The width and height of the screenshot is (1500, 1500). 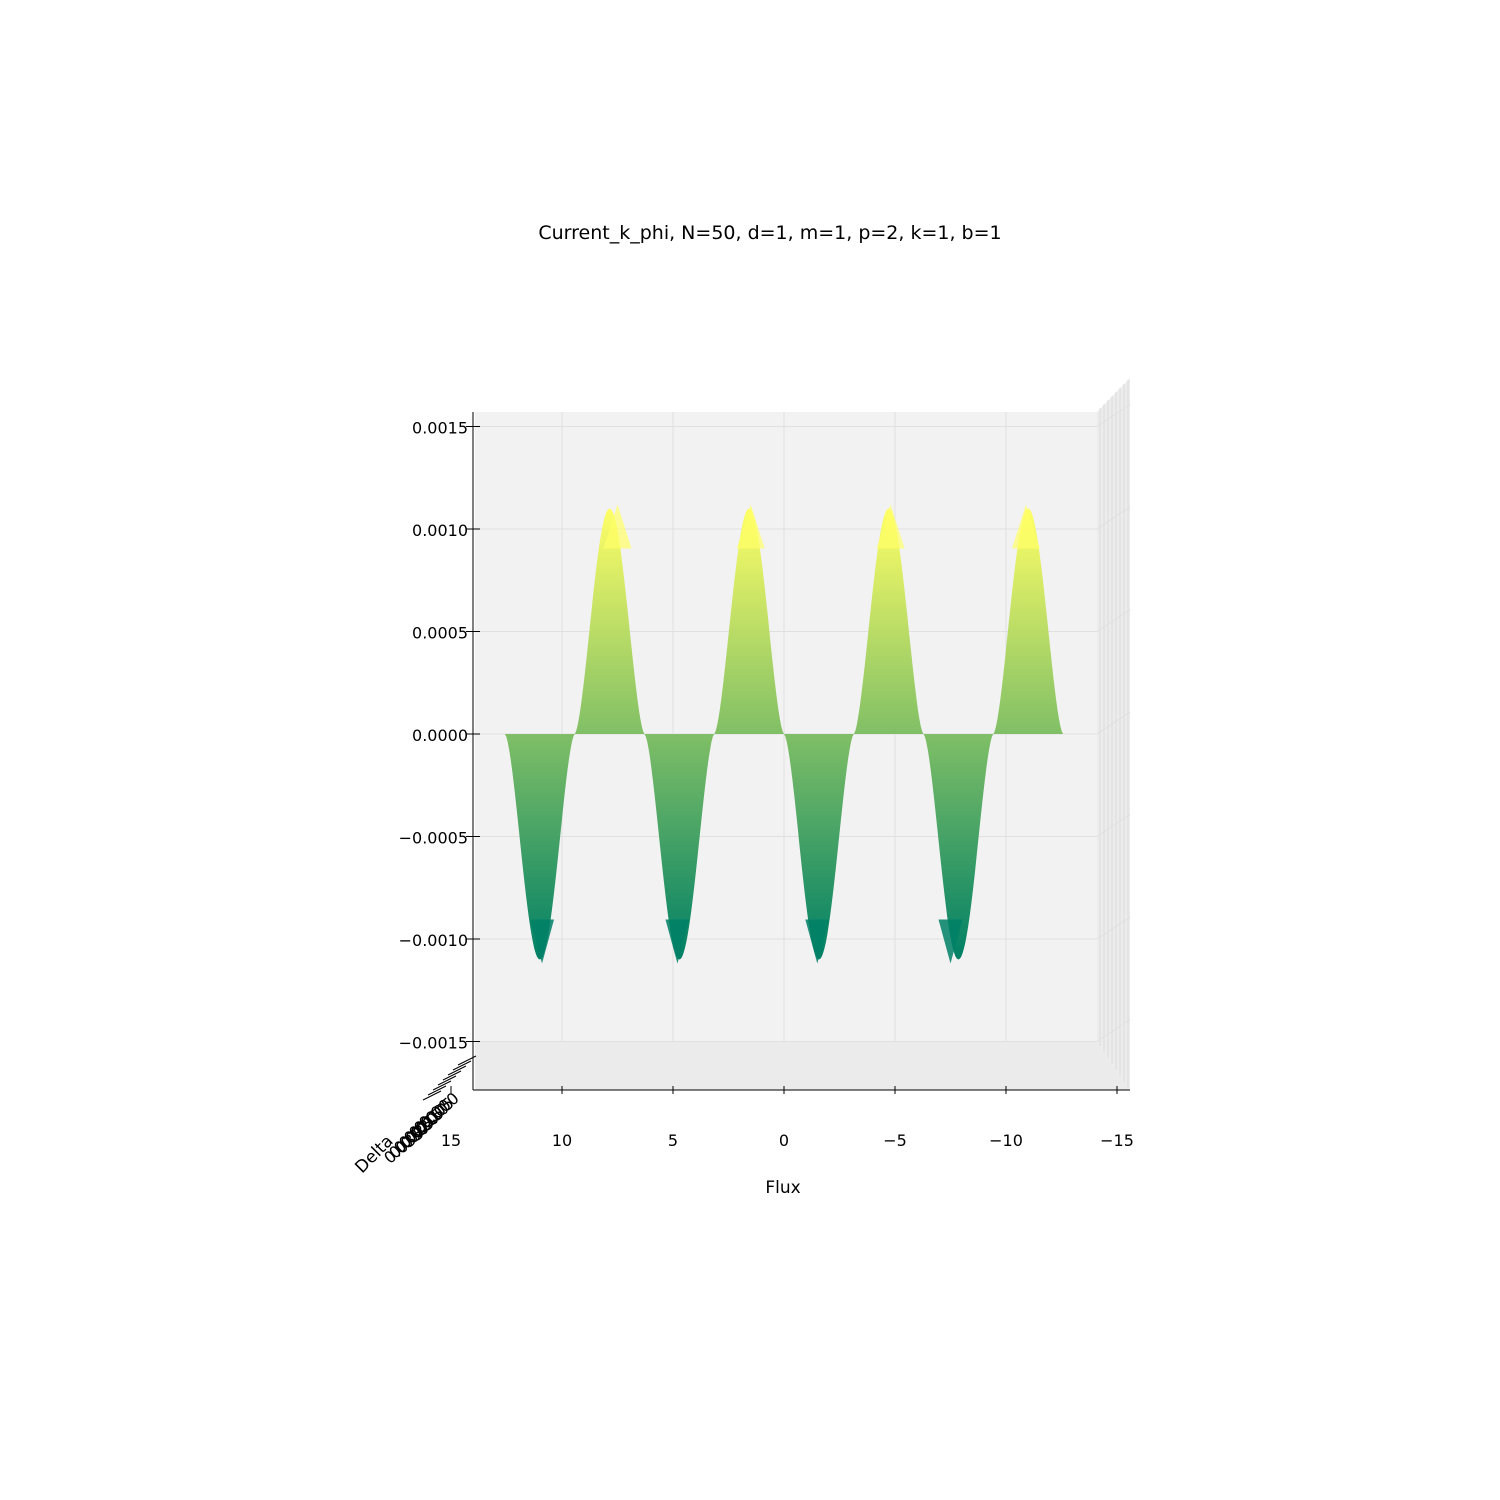 What do you see at coordinates (784, 1140) in the screenshot?
I see `x-tick-label: 0` at bounding box center [784, 1140].